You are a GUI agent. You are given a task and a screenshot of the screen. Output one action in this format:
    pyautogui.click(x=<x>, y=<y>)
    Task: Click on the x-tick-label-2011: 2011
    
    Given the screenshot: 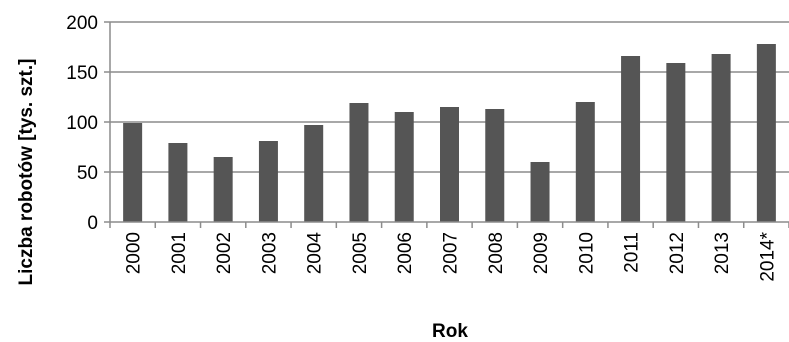 What is the action you would take?
    pyautogui.click(x=632, y=252)
    